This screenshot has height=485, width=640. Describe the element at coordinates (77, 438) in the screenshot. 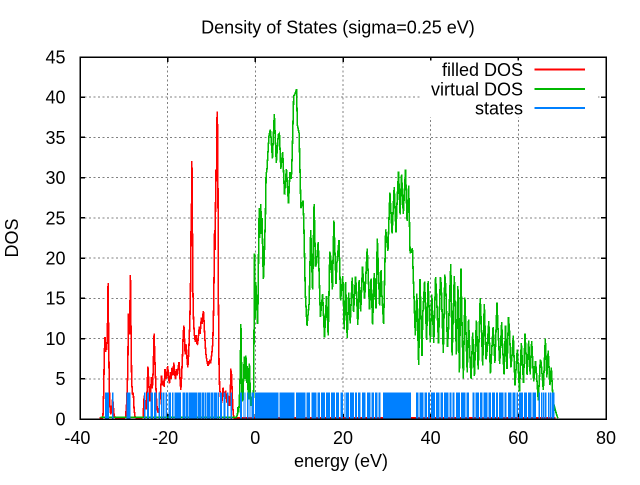

I see `svg-text: -40` at that location.